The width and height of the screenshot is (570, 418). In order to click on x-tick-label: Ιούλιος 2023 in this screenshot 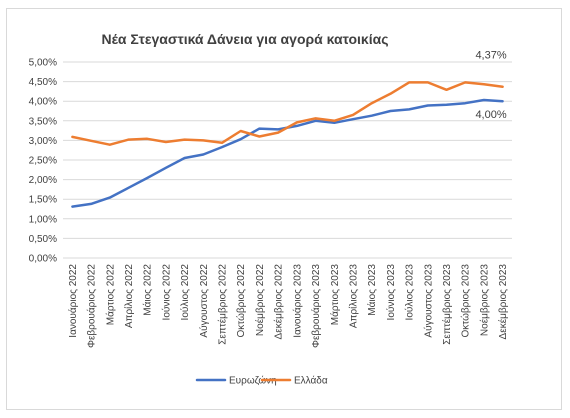, I will do `click(410, 292)`.